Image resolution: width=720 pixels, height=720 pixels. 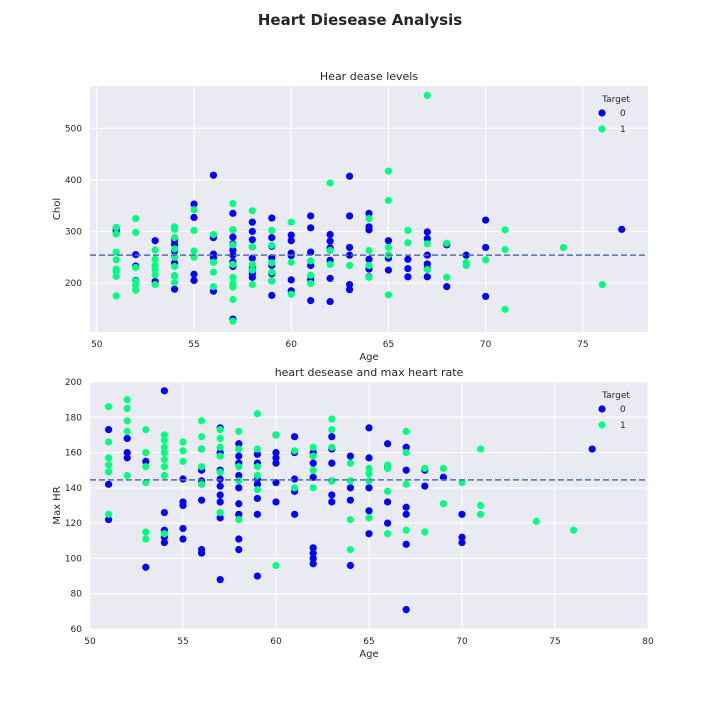 I want to click on x-tick-label: 65, so click(x=388, y=345).